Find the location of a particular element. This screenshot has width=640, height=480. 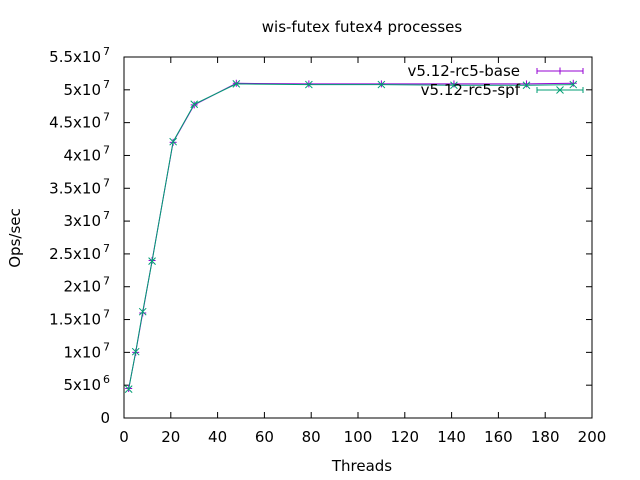

y-tick-mantissa: 3.5x10 is located at coordinates (75, 188).